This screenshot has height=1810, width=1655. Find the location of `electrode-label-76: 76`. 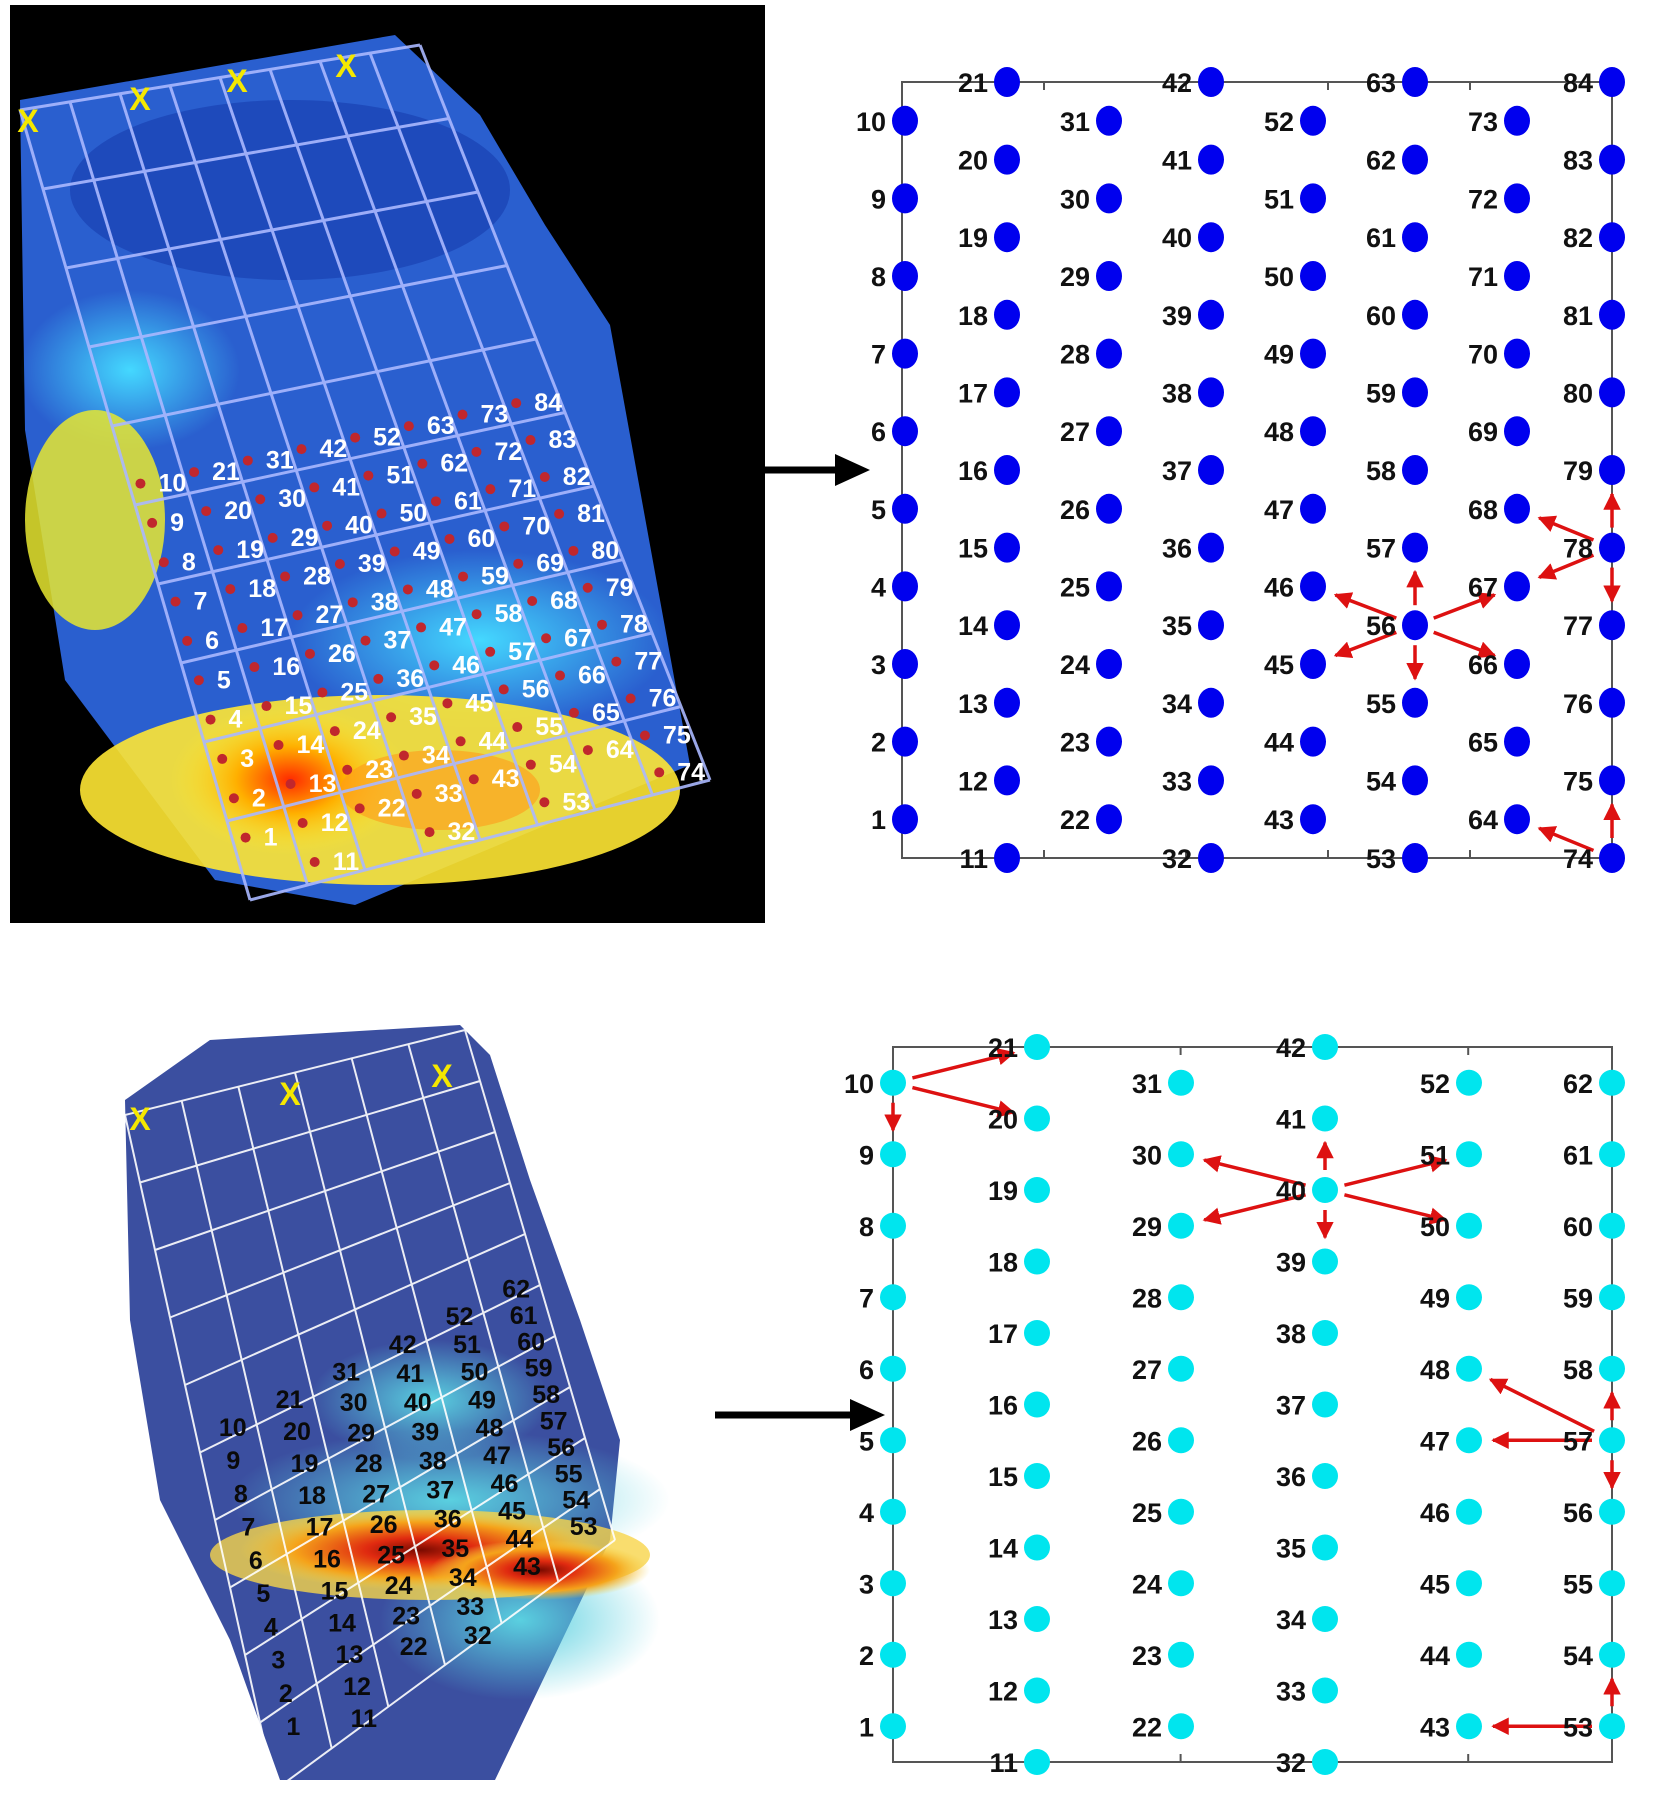

electrode-label-76: 76 is located at coordinates (1578, 704).